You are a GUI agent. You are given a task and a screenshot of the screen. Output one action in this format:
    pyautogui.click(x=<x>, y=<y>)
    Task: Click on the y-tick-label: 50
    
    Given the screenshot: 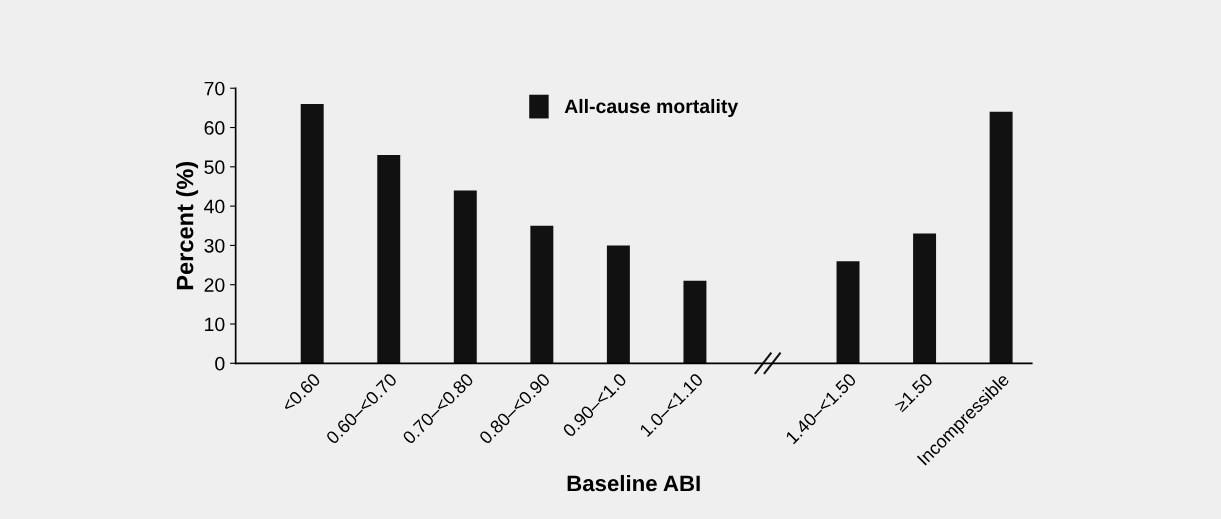 What is the action you would take?
    pyautogui.click(x=214, y=167)
    